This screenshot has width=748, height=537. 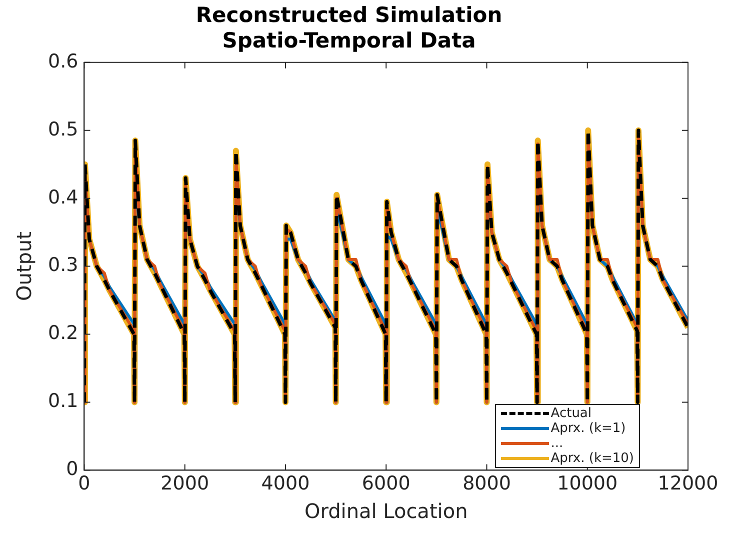 What do you see at coordinates (386, 511) in the screenshot?
I see `x-axis-title: Ordinal Location` at bounding box center [386, 511].